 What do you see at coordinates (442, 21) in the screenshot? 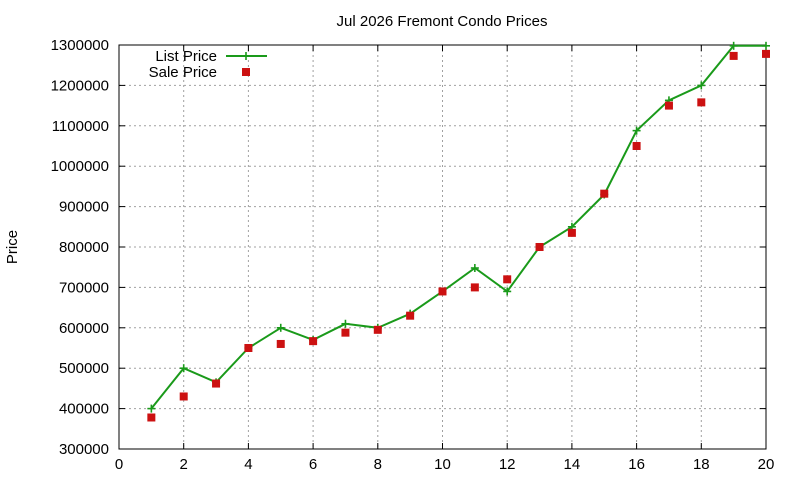
I see `chart-title: Jul 2026 Fremont Condo Prices` at bounding box center [442, 21].